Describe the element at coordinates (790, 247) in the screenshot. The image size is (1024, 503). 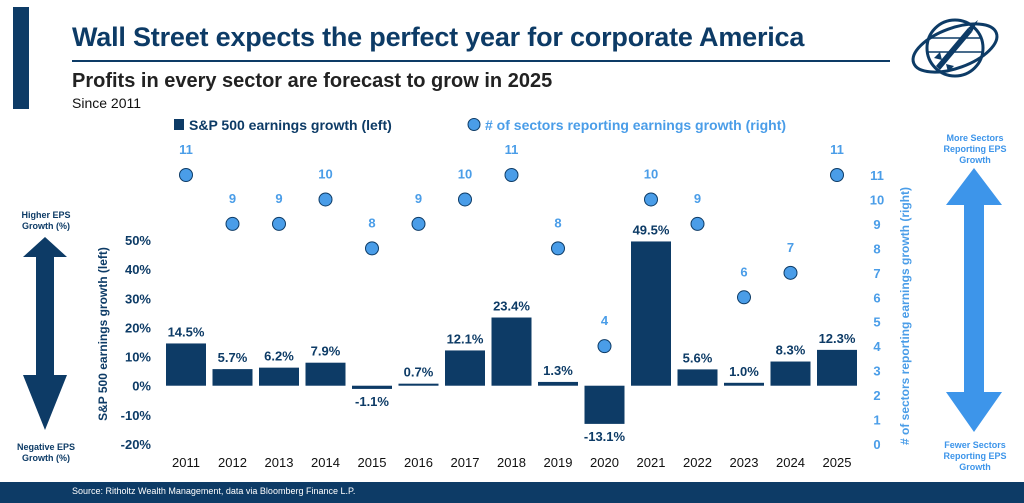
I see `dot-data-label: 7` at that location.